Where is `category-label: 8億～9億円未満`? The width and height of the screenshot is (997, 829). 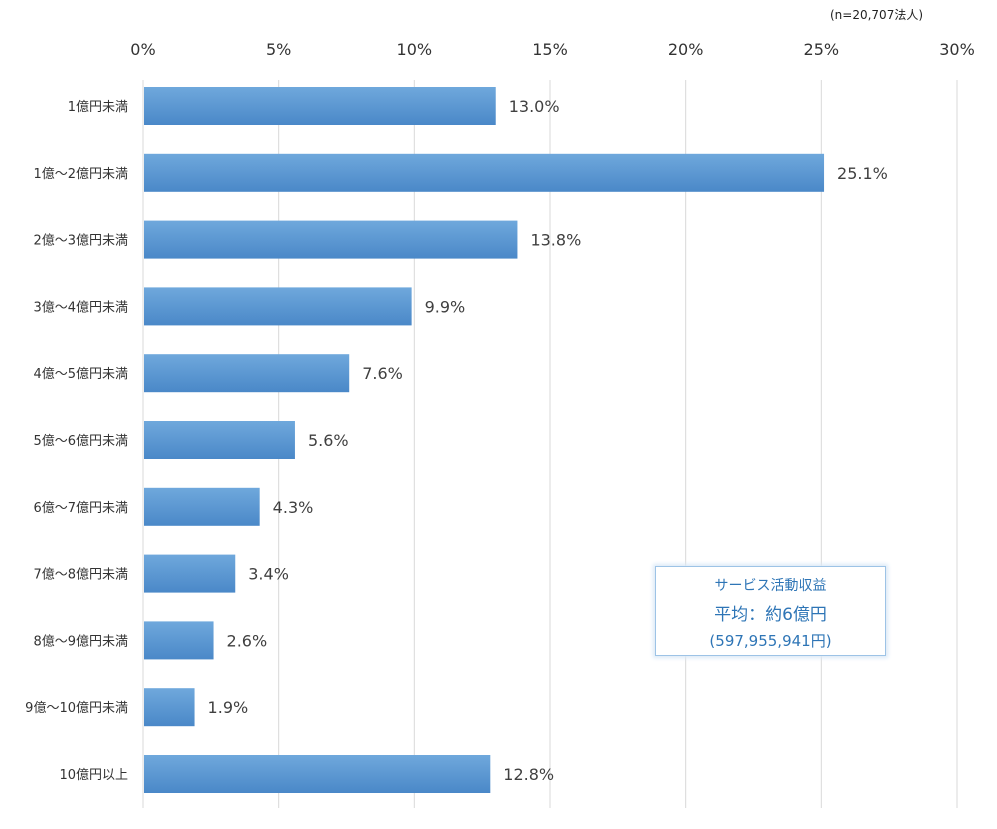
category-label: 8億～9億円未満 is located at coordinates (80, 641).